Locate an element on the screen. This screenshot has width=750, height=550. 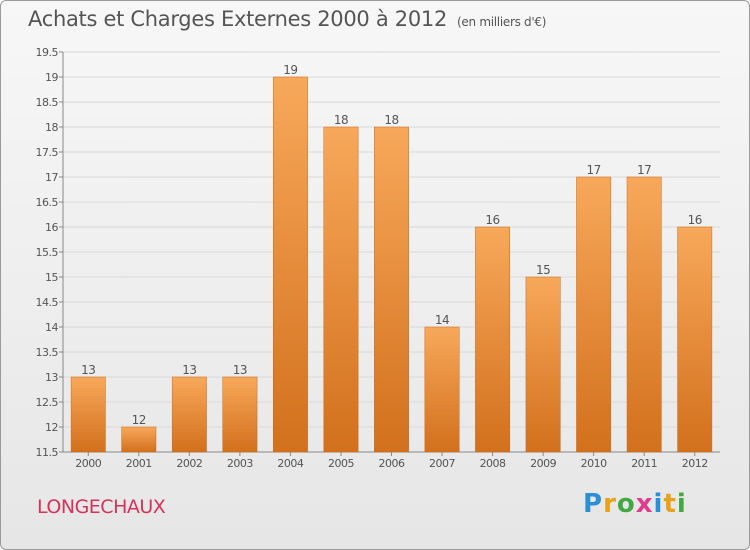
x-tick-label: 2009 is located at coordinates (543, 463).